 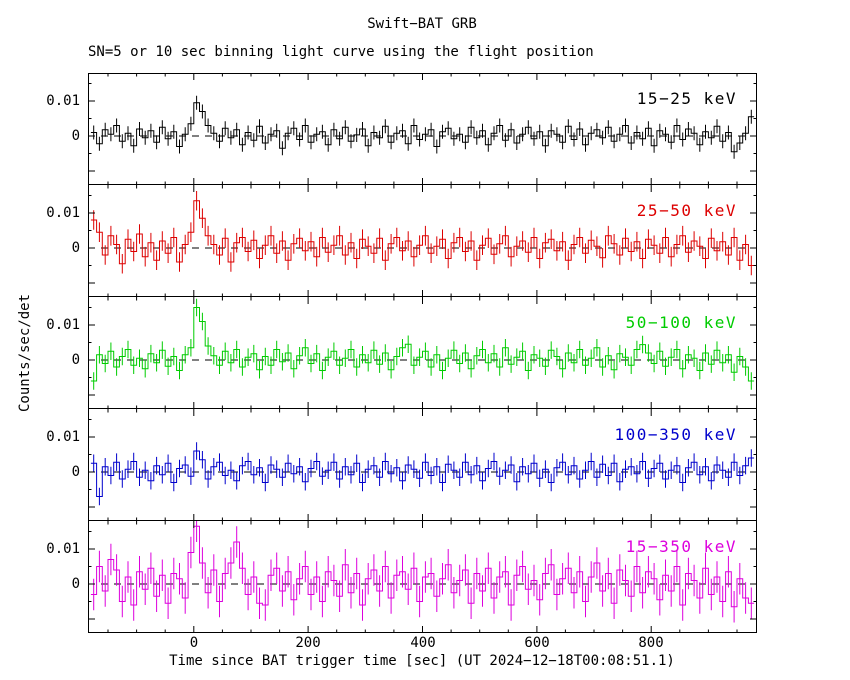 What do you see at coordinates (422, 353) in the screenshot?
I see `light-curve-panel-50-100kev` at bounding box center [422, 353].